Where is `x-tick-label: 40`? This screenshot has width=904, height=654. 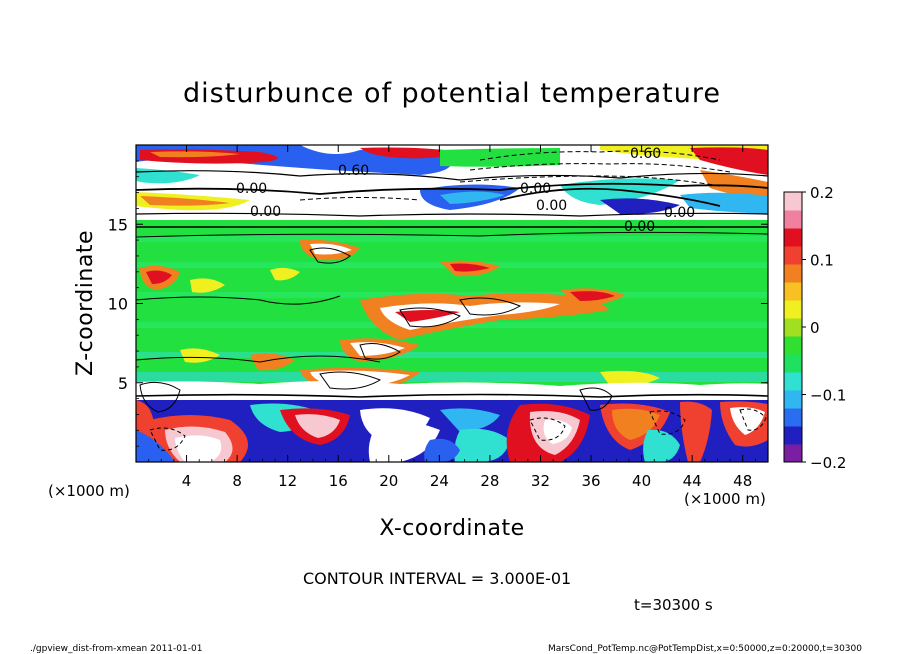
x-tick-label: 40 is located at coordinates (641, 481).